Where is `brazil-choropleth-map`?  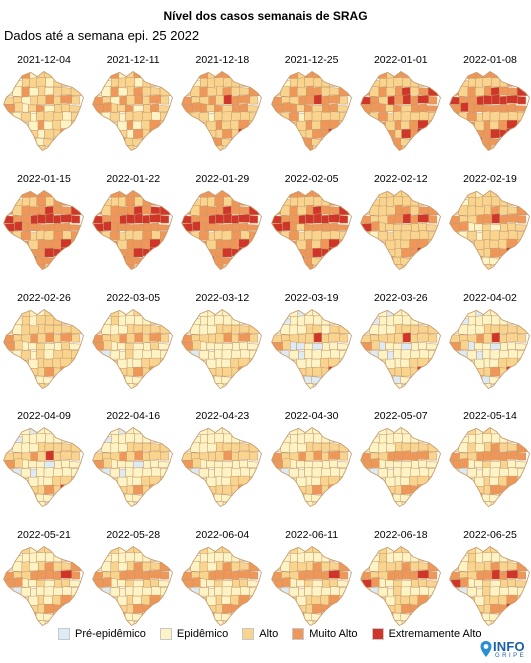 brazil-choropleth-map is located at coordinates (43, 467).